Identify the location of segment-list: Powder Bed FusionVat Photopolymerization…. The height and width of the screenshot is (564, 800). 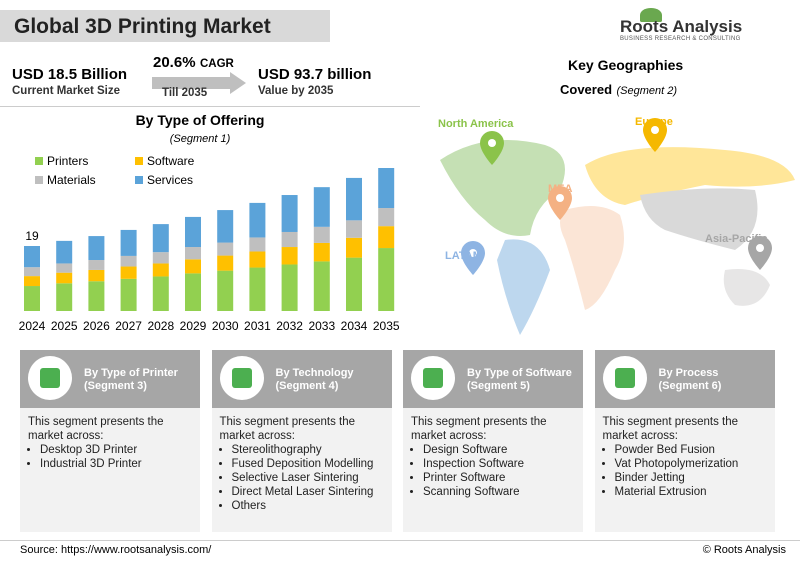
(685, 471).